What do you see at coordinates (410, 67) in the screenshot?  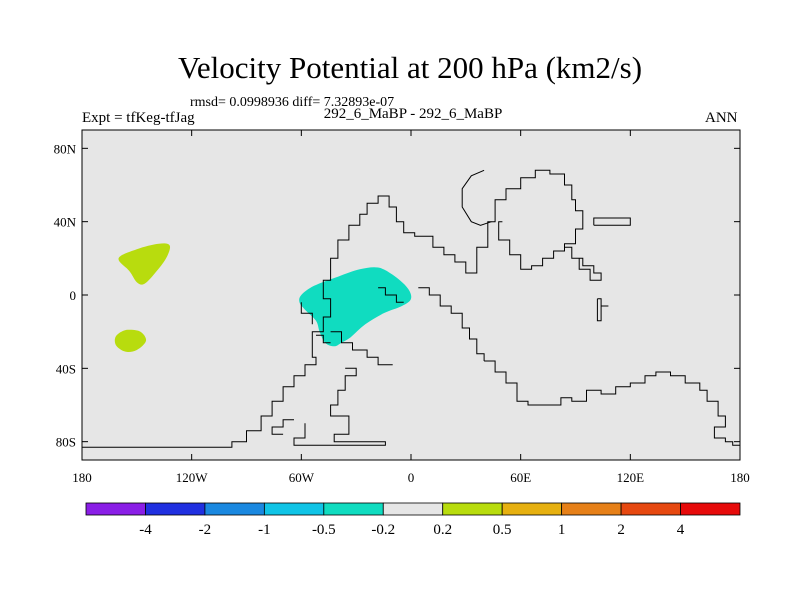 I see `chart-title: Velocity Potential at 200 hPa (km2/s)` at bounding box center [410, 67].